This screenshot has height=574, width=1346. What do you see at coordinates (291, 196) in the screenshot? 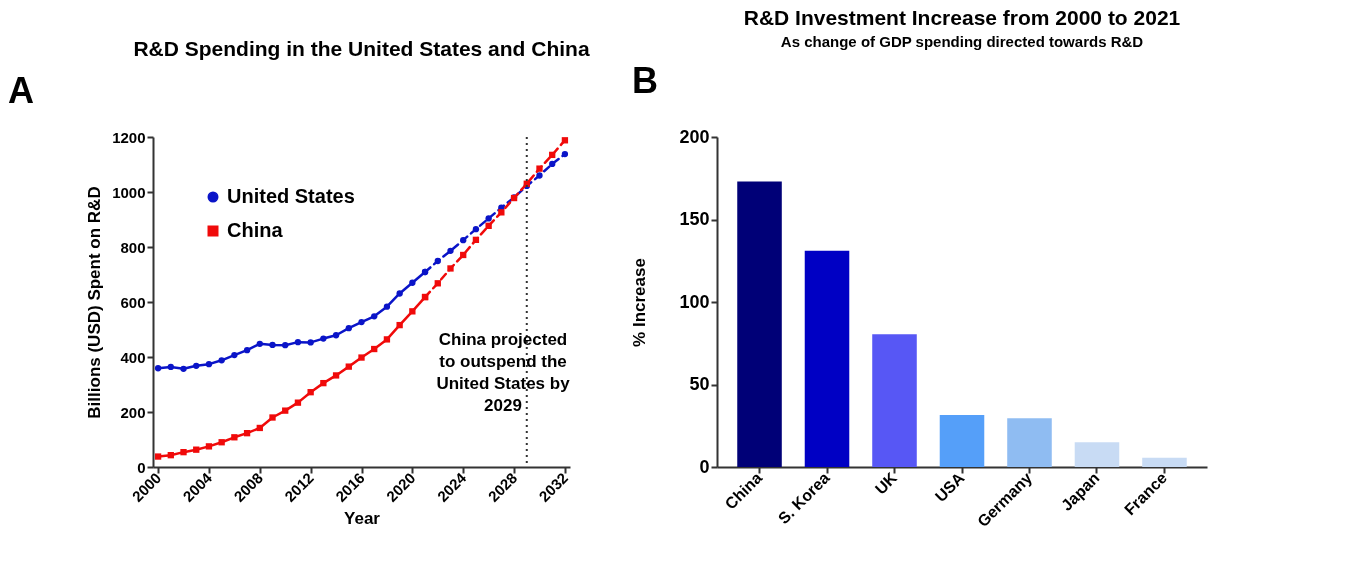
I see `legend-label: United States` at bounding box center [291, 196].